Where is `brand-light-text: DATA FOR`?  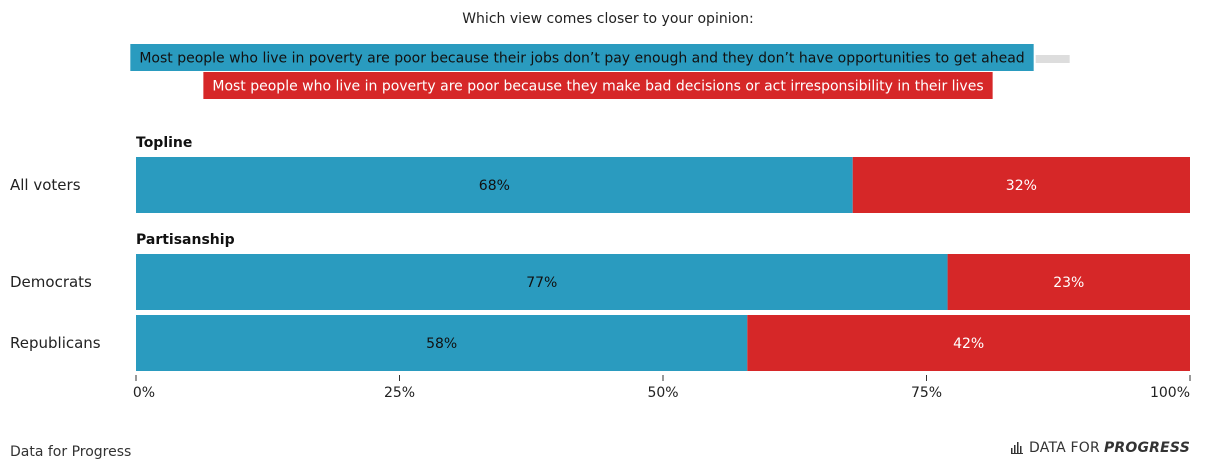
brand-light-text: DATA FOR is located at coordinates (1064, 448).